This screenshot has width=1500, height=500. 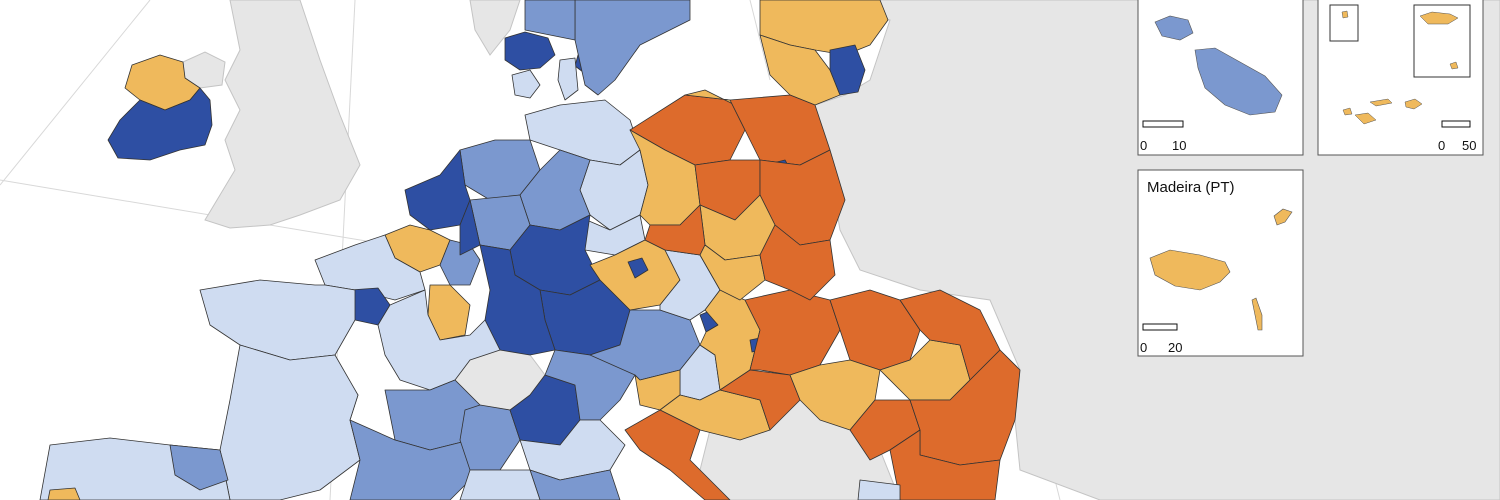 I want to click on inset-azores-island-flores, so click(x=1345, y=14).